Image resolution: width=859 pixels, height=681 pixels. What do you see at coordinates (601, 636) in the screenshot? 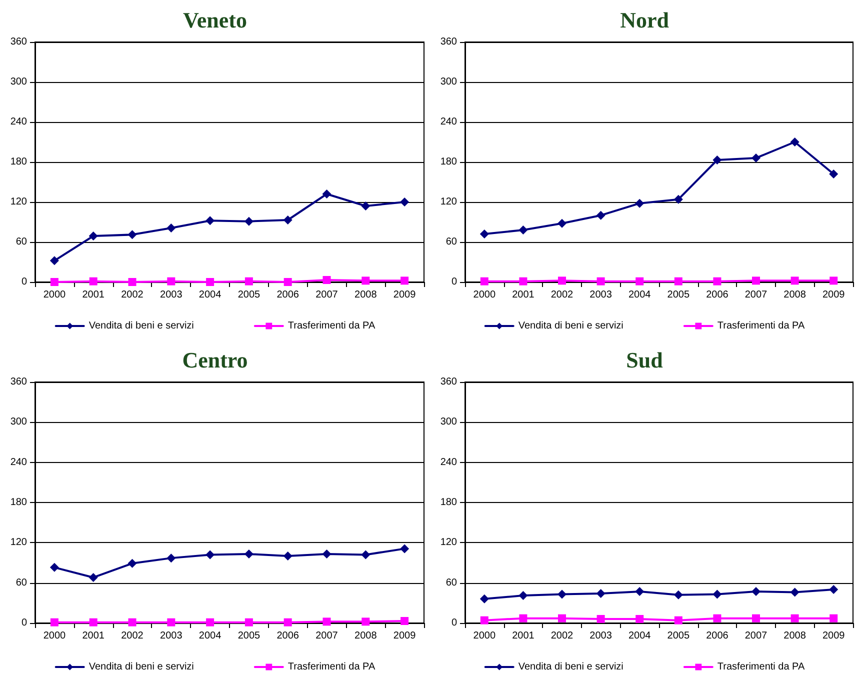
I see `x-tick-label: 2003` at bounding box center [601, 636].